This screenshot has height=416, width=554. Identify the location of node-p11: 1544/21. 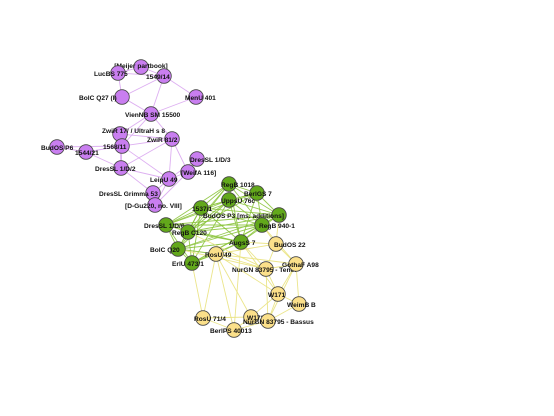
(87, 152).